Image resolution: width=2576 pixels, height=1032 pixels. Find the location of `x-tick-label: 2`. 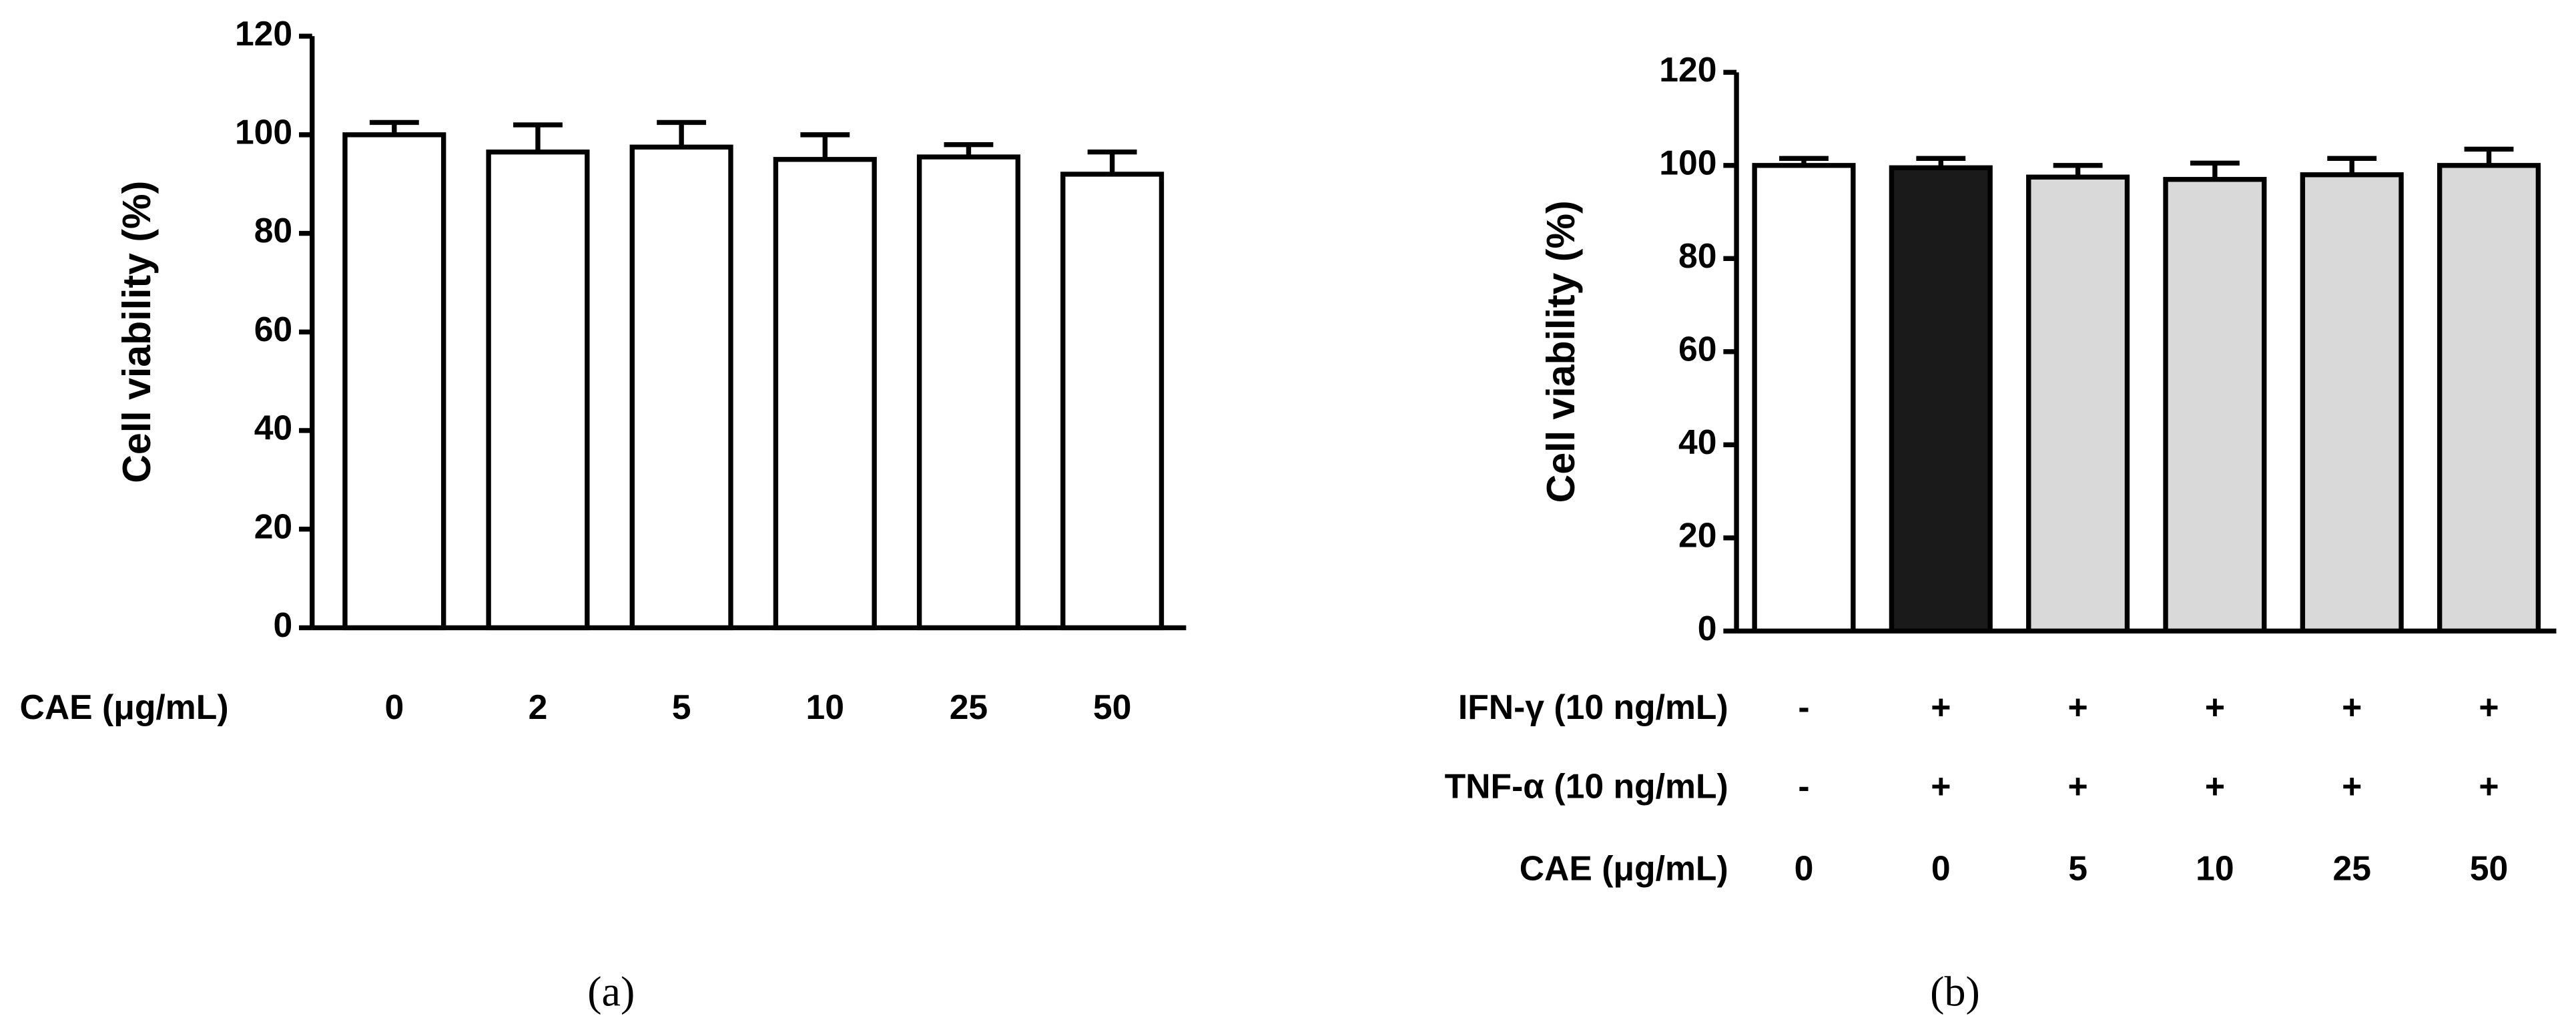

x-tick-label: 2 is located at coordinates (538, 707).